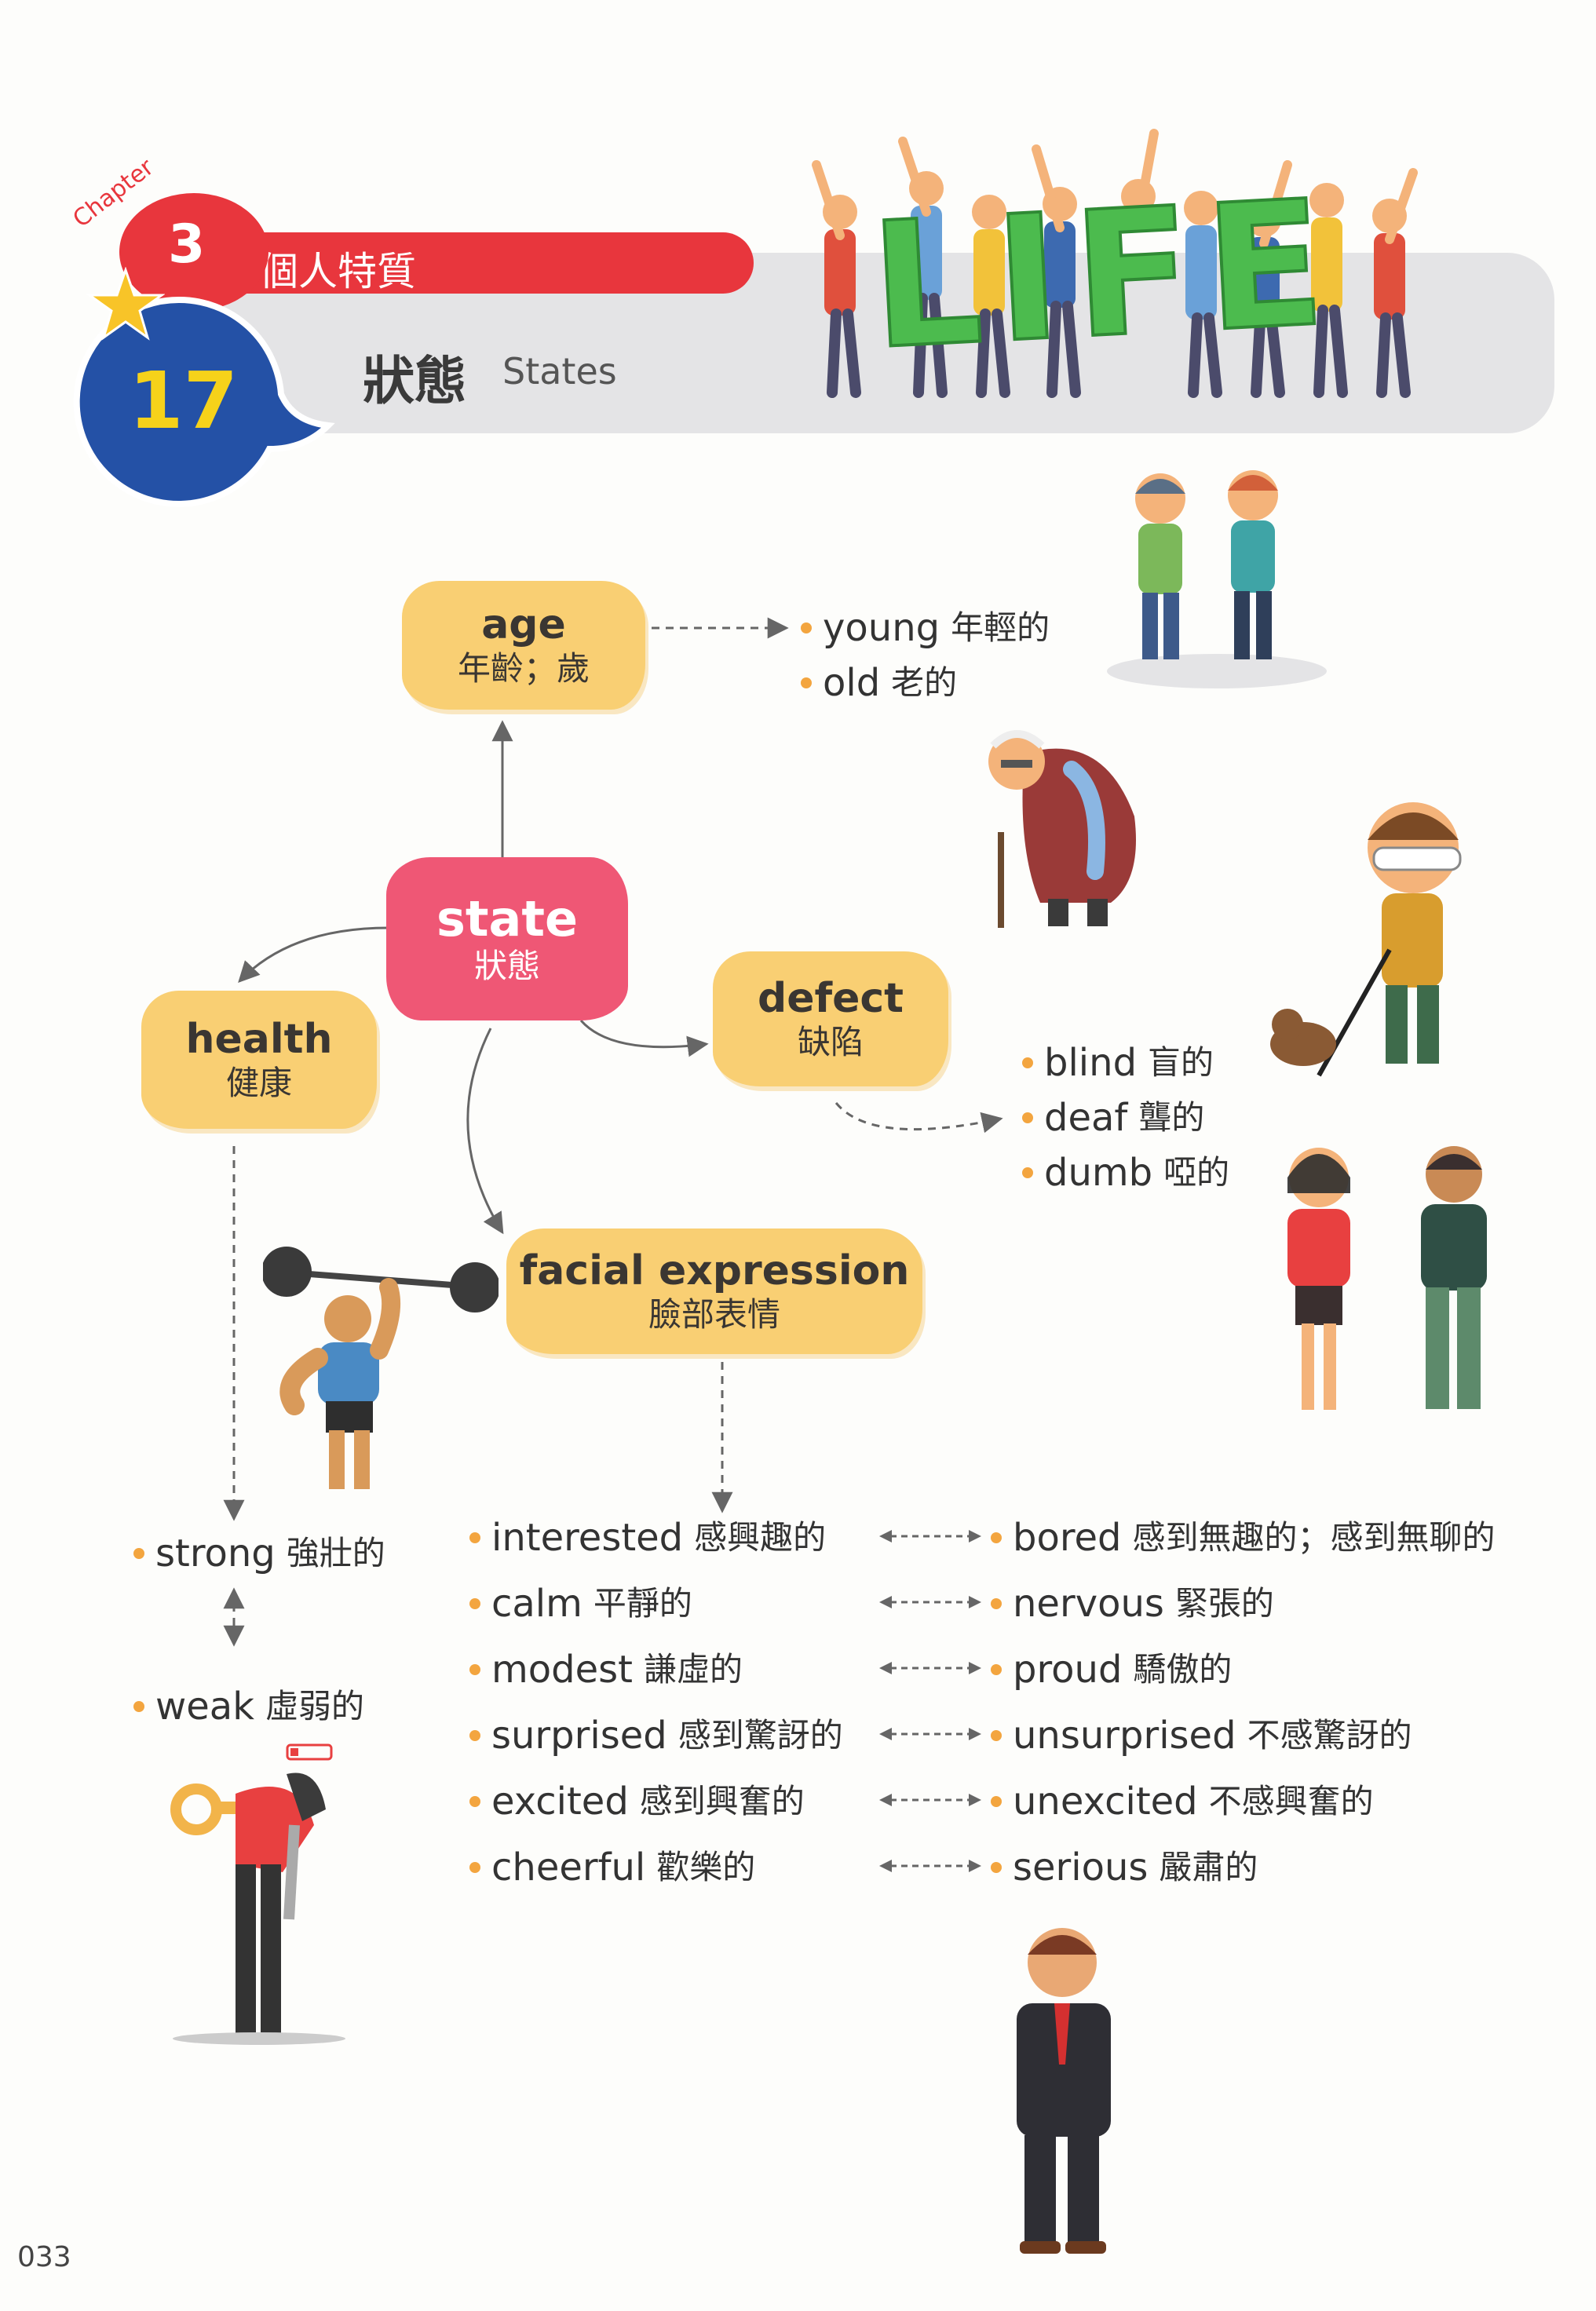 This screenshot has height=2311, width=1596. Describe the element at coordinates (1064, 2091) in the screenshot. I see `serious-man-illustration` at that location.